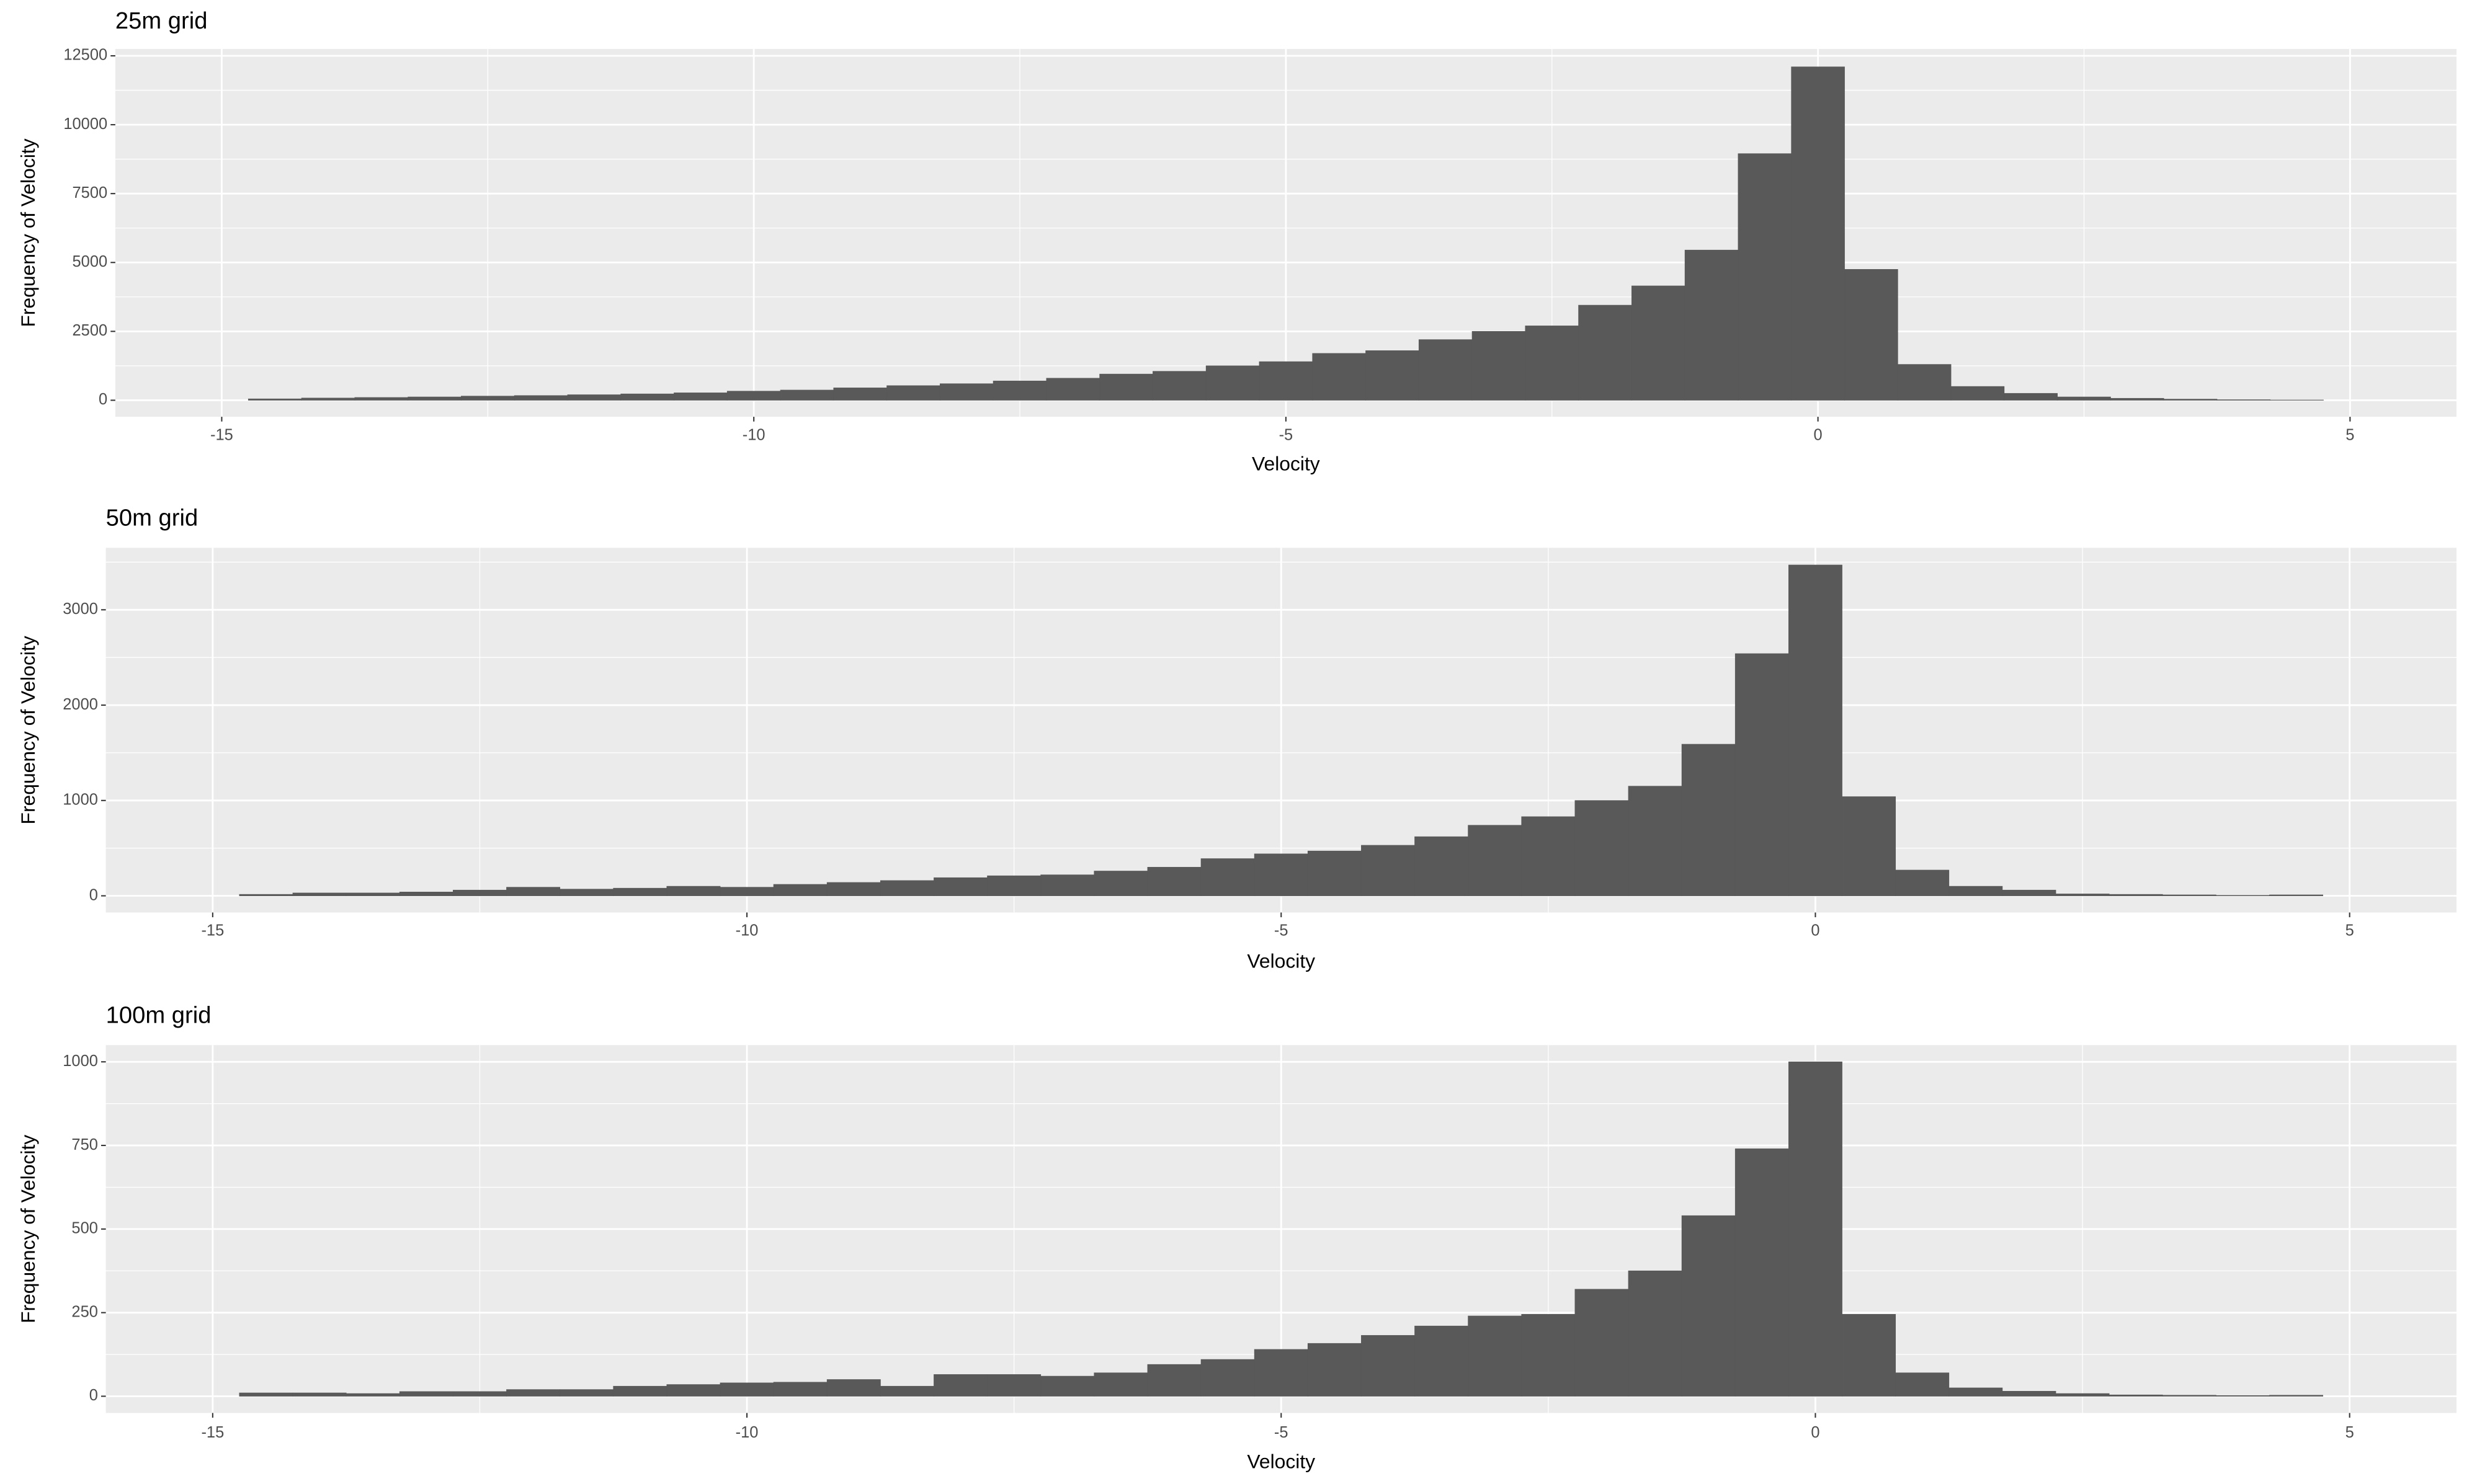  Describe the element at coordinates (85, 124) in the screenshot. I see `y-tick-label: 10000` at that location.